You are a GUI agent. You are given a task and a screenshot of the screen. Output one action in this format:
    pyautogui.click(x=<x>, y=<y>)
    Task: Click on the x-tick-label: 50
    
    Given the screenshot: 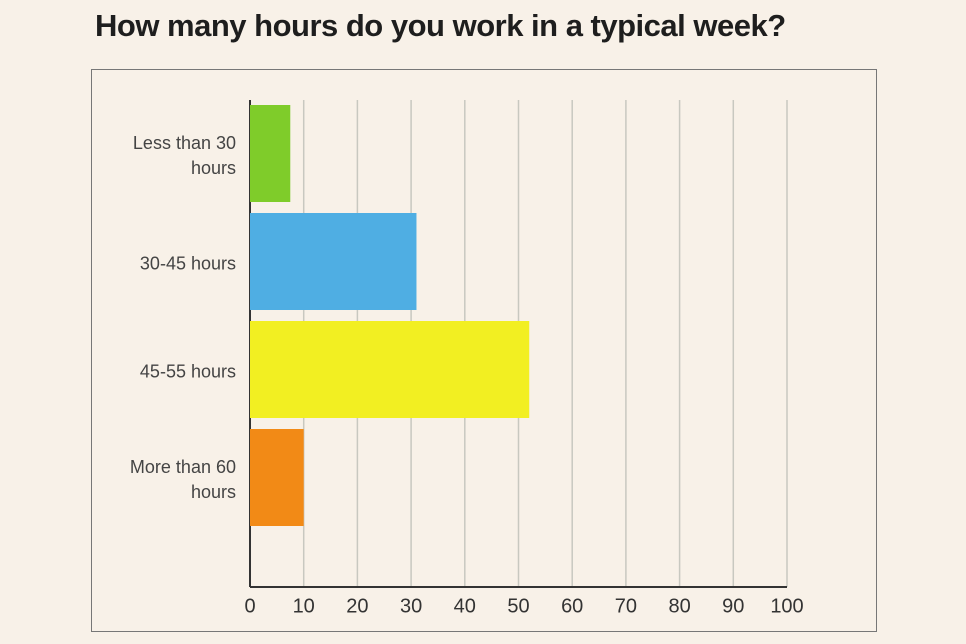 What is the action you would take?
    pyautogui.click(x=518, y=606)
    